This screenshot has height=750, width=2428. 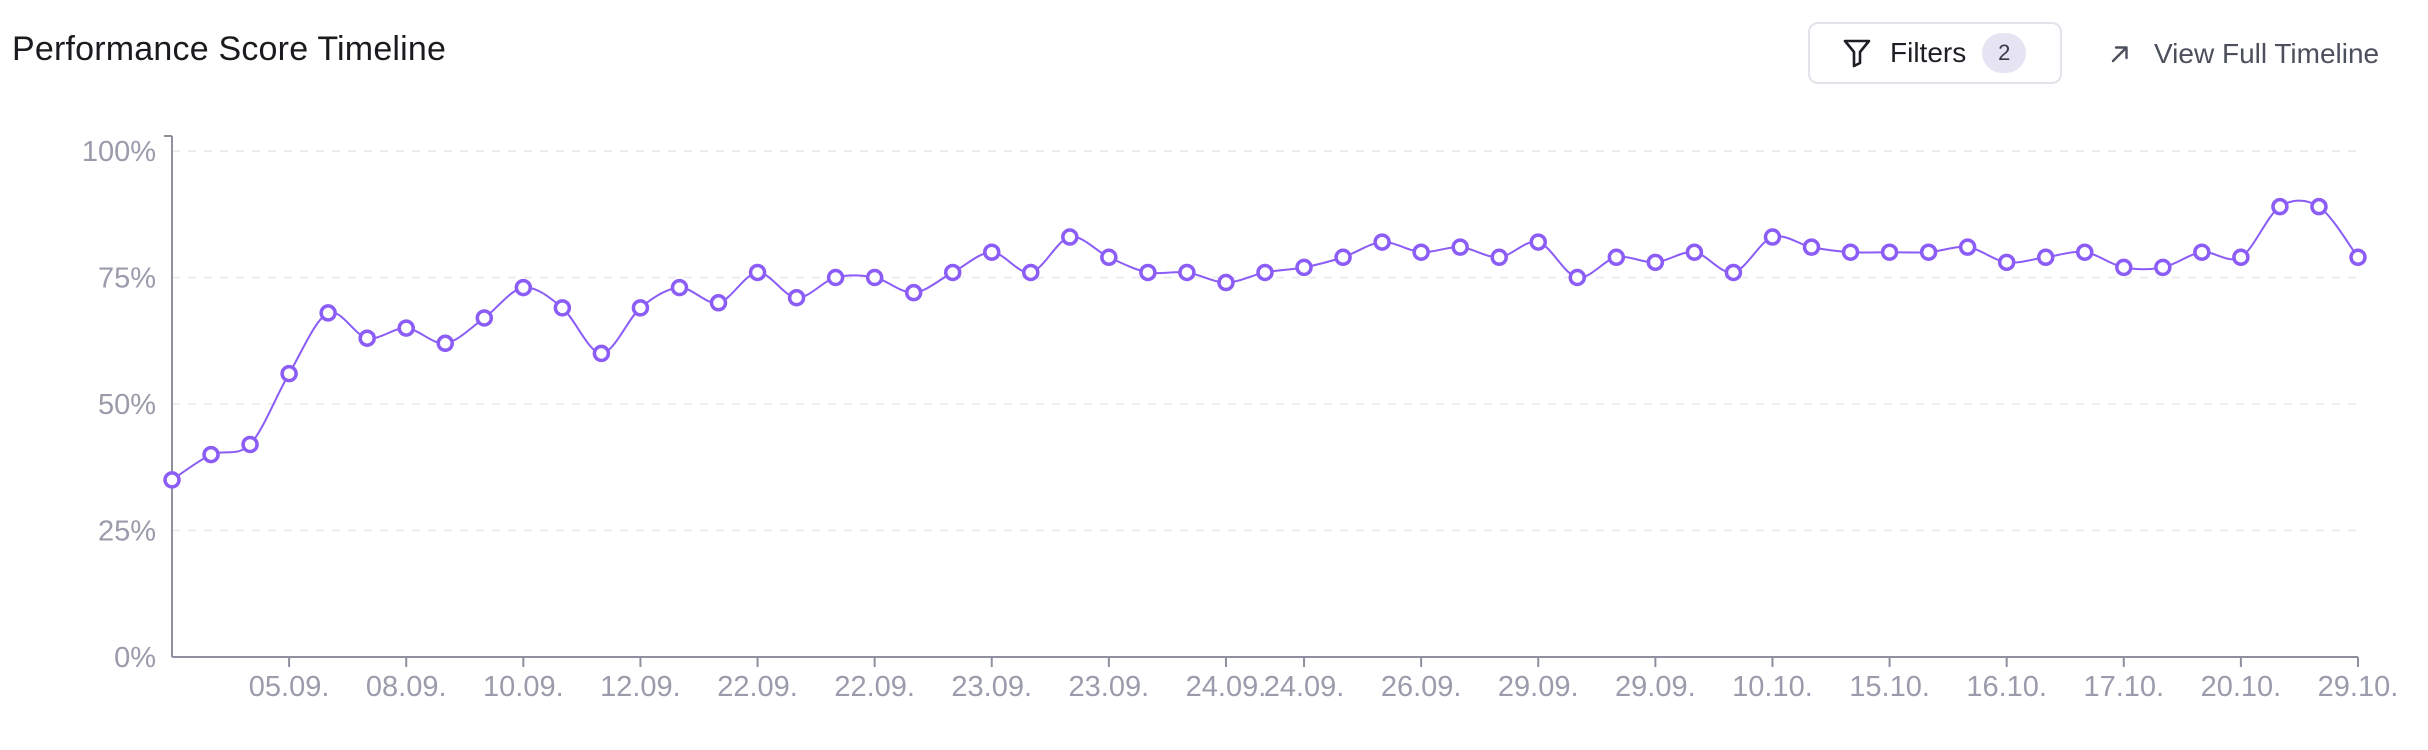 I want to click on filters-count-badge: 2, so click(x=2004, y=53).